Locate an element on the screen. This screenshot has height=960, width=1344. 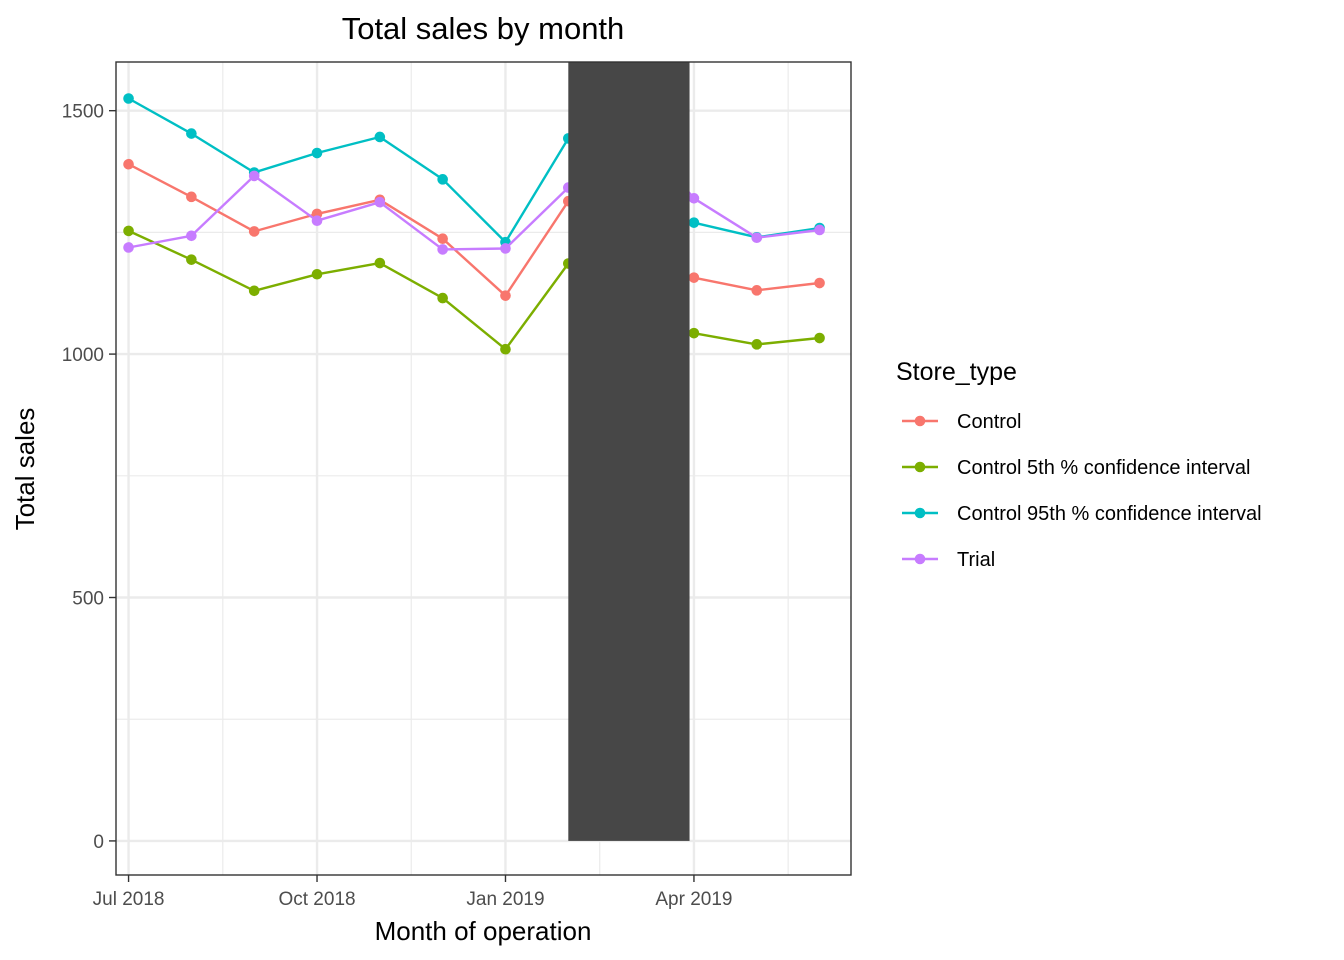
y-tick-label: 1000 is located at coordinates (83, 355).